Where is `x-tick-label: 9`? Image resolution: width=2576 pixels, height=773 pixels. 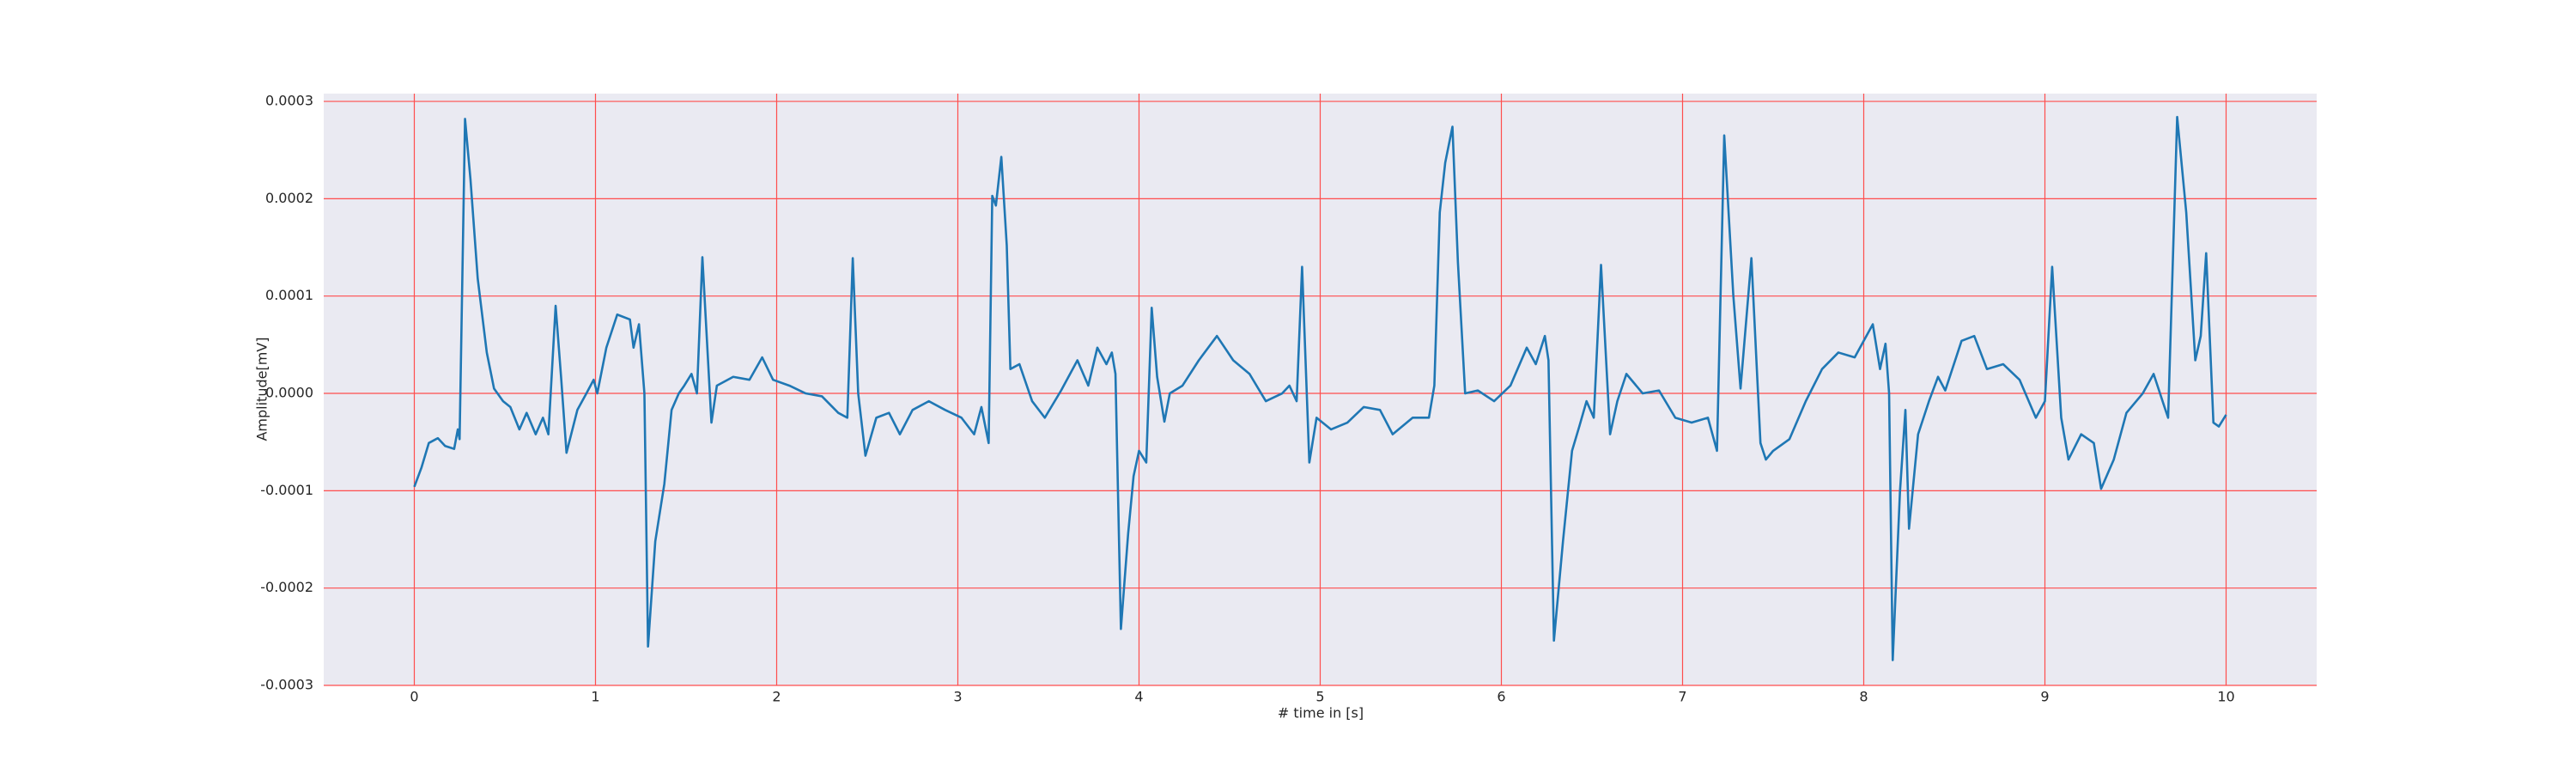 x-tick-label: 9 is located at coordinates (2045, 697).